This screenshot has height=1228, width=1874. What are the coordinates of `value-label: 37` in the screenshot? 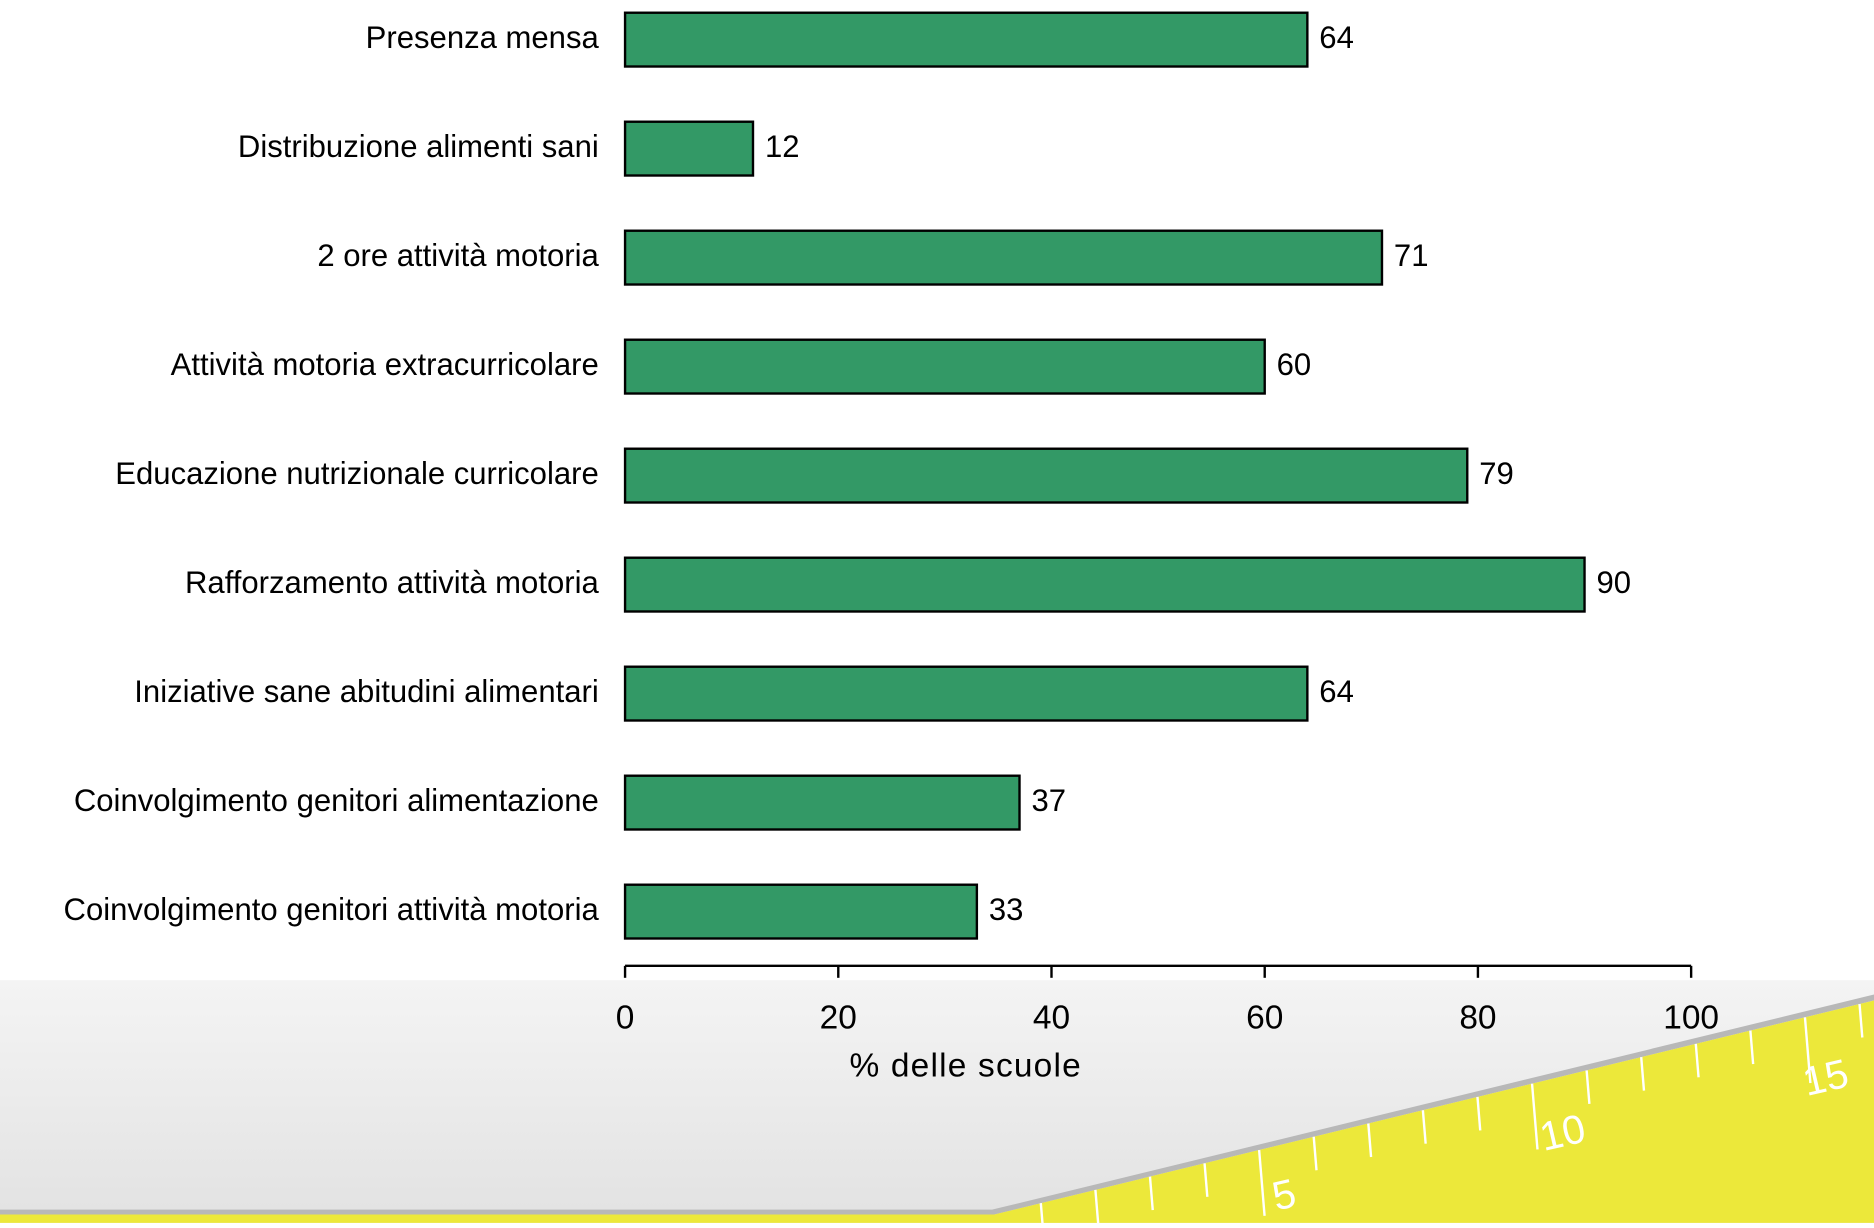 It's located at (1048, 800).